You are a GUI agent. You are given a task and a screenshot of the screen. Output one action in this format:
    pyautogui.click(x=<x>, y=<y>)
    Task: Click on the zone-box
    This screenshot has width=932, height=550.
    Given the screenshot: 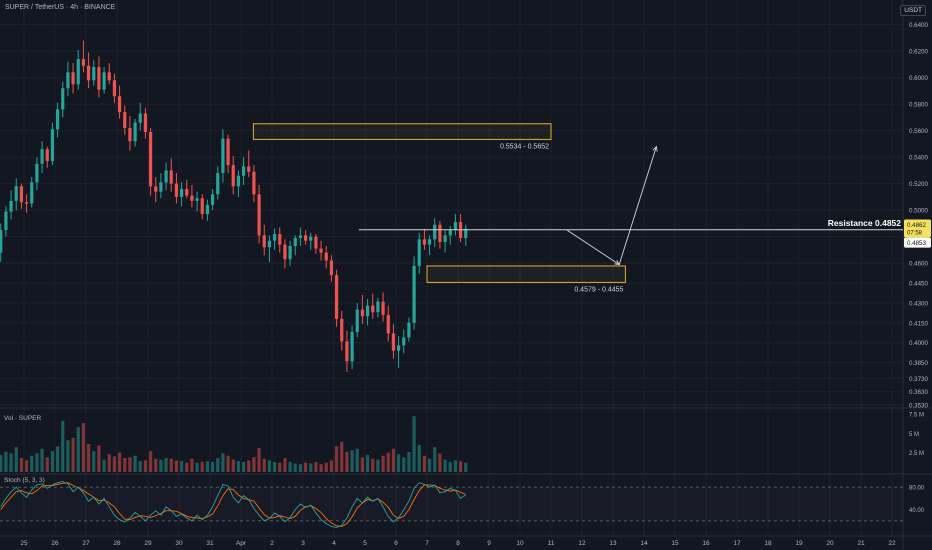 What is the action you would take?
    pyautogui.click(x=402, y=131)
    